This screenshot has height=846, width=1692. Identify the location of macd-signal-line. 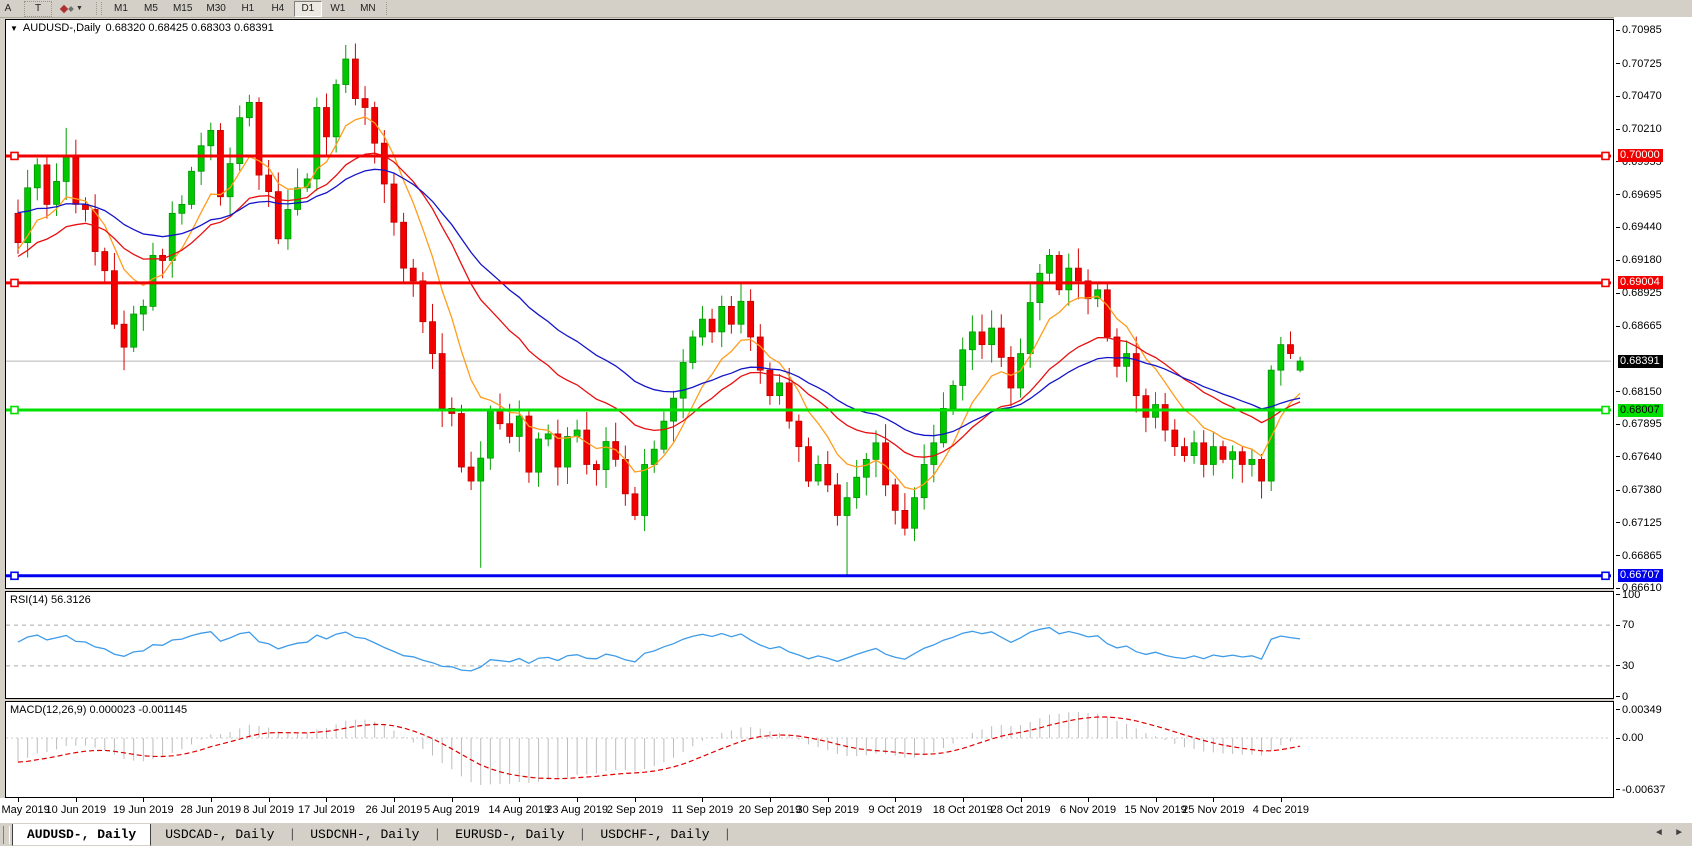
(659, 748).